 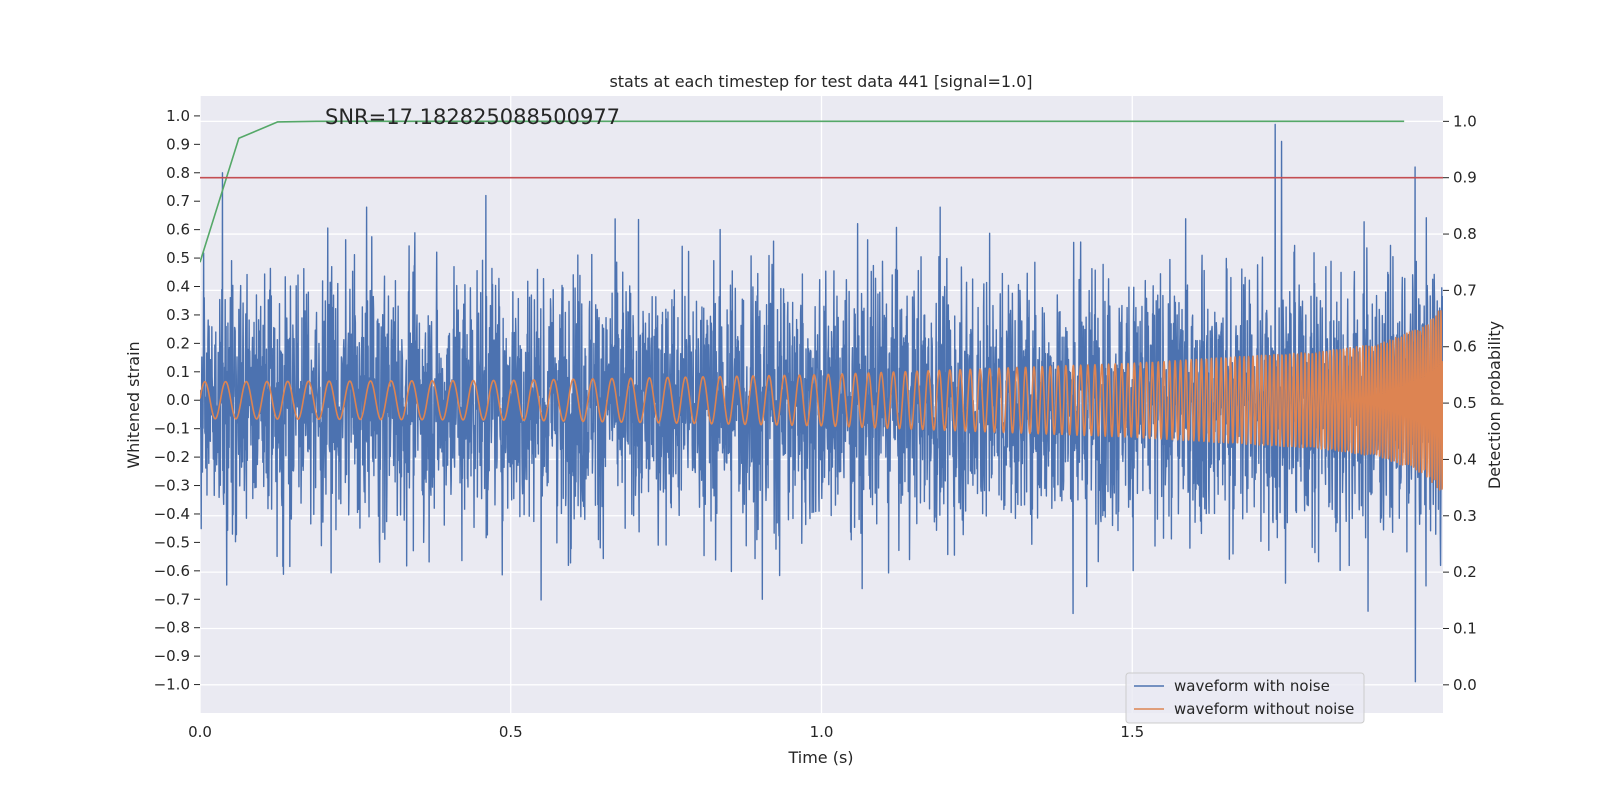 What do you see at coordinates (472, 117) in the screenshot?
I see `snr-annotation: SNR=17.182825088500977` at bounding box center [472, 117].